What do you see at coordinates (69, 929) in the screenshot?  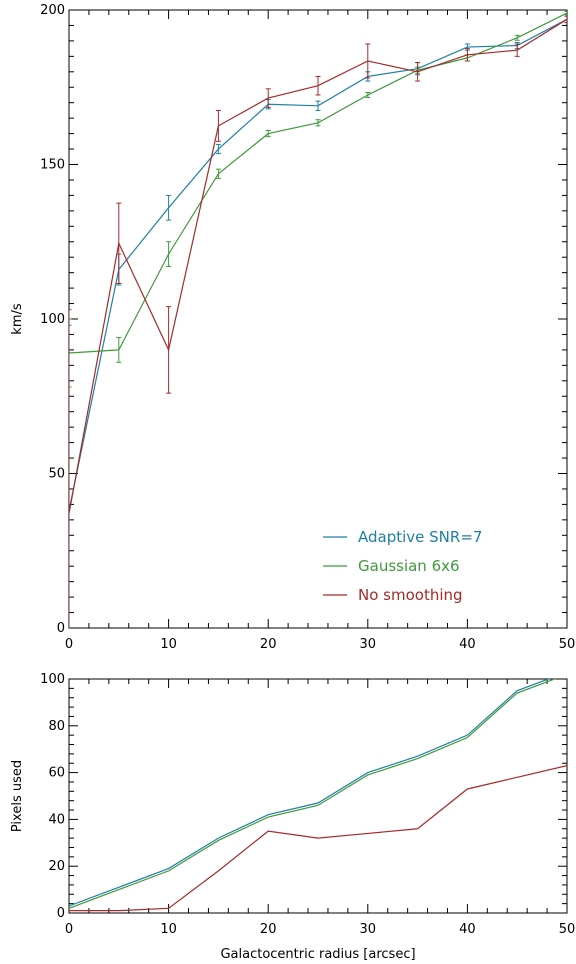 I see `bottom-x-tick-label: 0` at bounding box center [69, 929].